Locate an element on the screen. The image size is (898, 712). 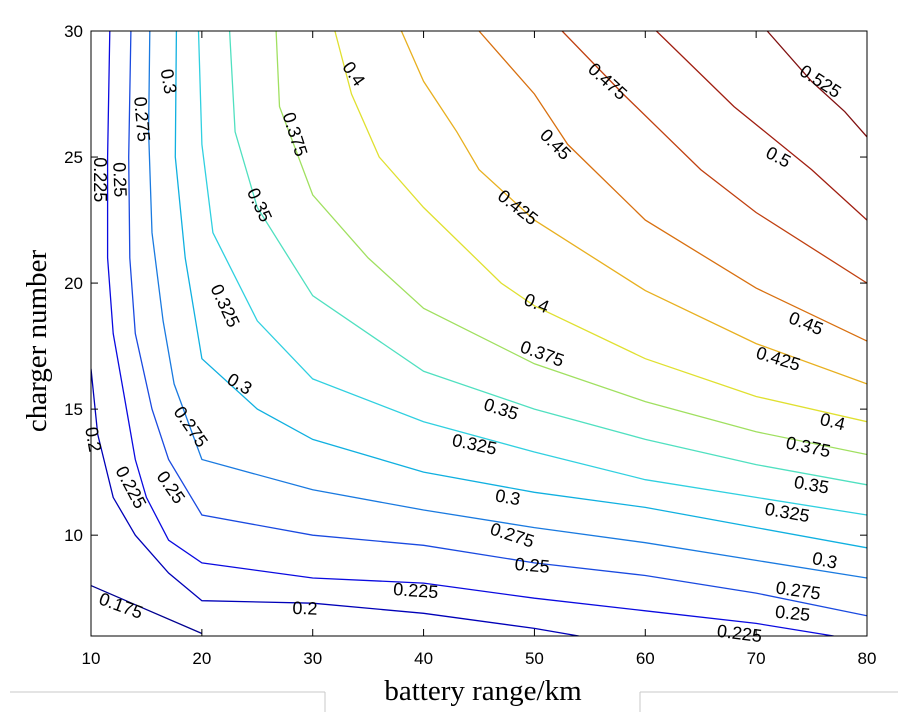
y-tick-label: 10 is located at coordinates (73, 535).